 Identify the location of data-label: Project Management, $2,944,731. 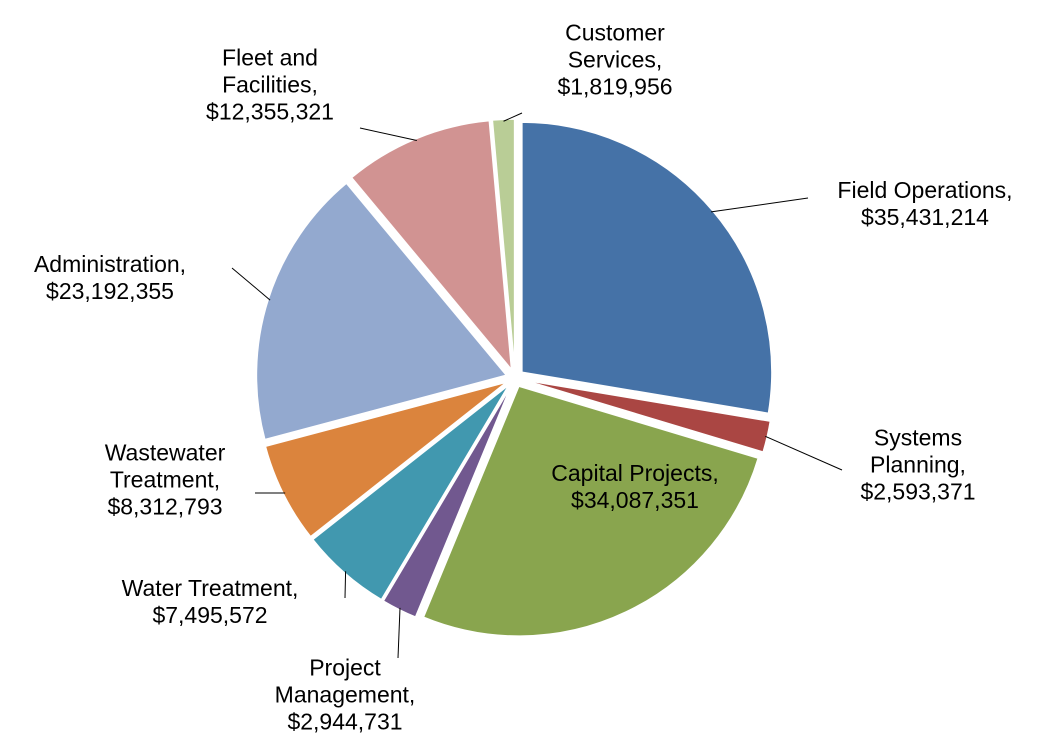
(345, 695).